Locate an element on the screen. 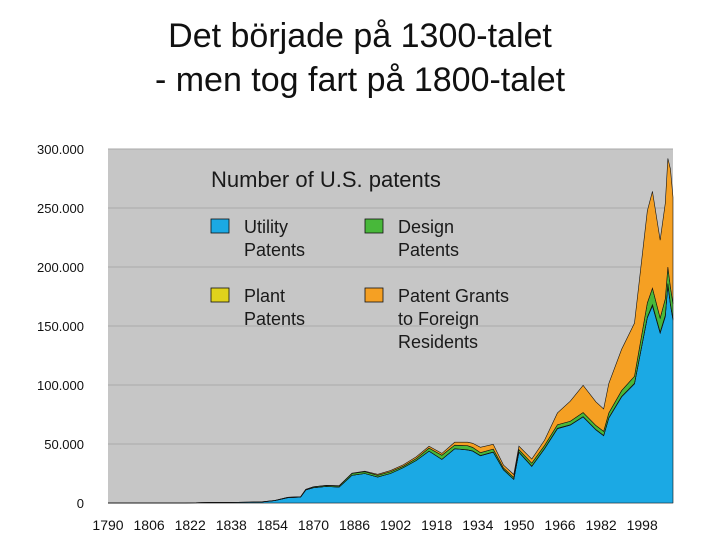 This screenshot has height=540, width=720. slide-title-line-2: - men tog fart på 1800-talet is located at coordinates (360, 80).